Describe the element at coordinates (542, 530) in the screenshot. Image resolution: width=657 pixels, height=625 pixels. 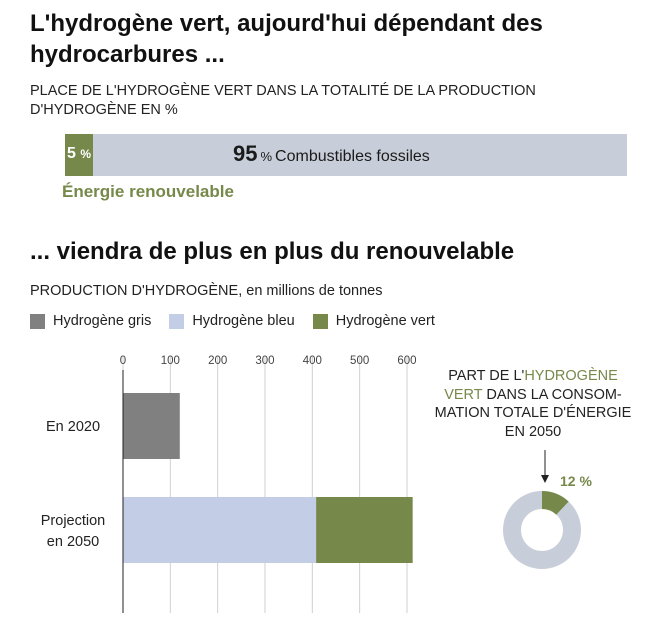
I see `donut-slice-autres` at that location.